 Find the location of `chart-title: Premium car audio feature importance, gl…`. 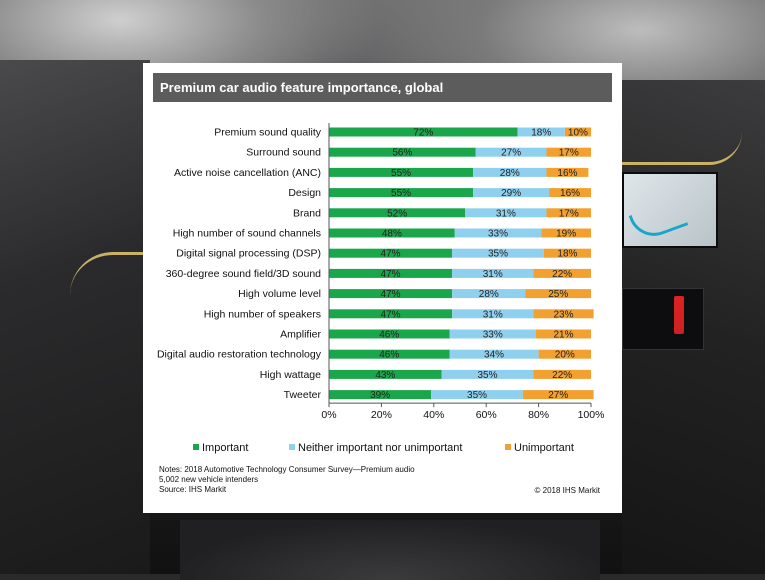

chart-title: Premium car audio feature importance, gl… is located at coordinates (302, 87).